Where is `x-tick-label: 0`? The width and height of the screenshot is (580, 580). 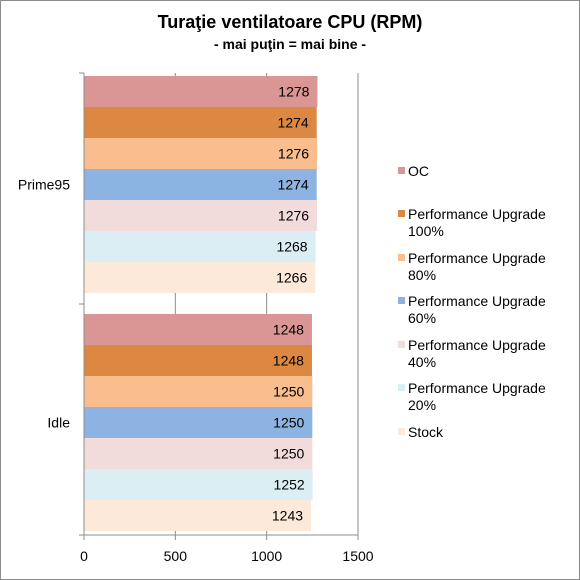 x-tick-label: 0 is located at coordinates (84, 556).